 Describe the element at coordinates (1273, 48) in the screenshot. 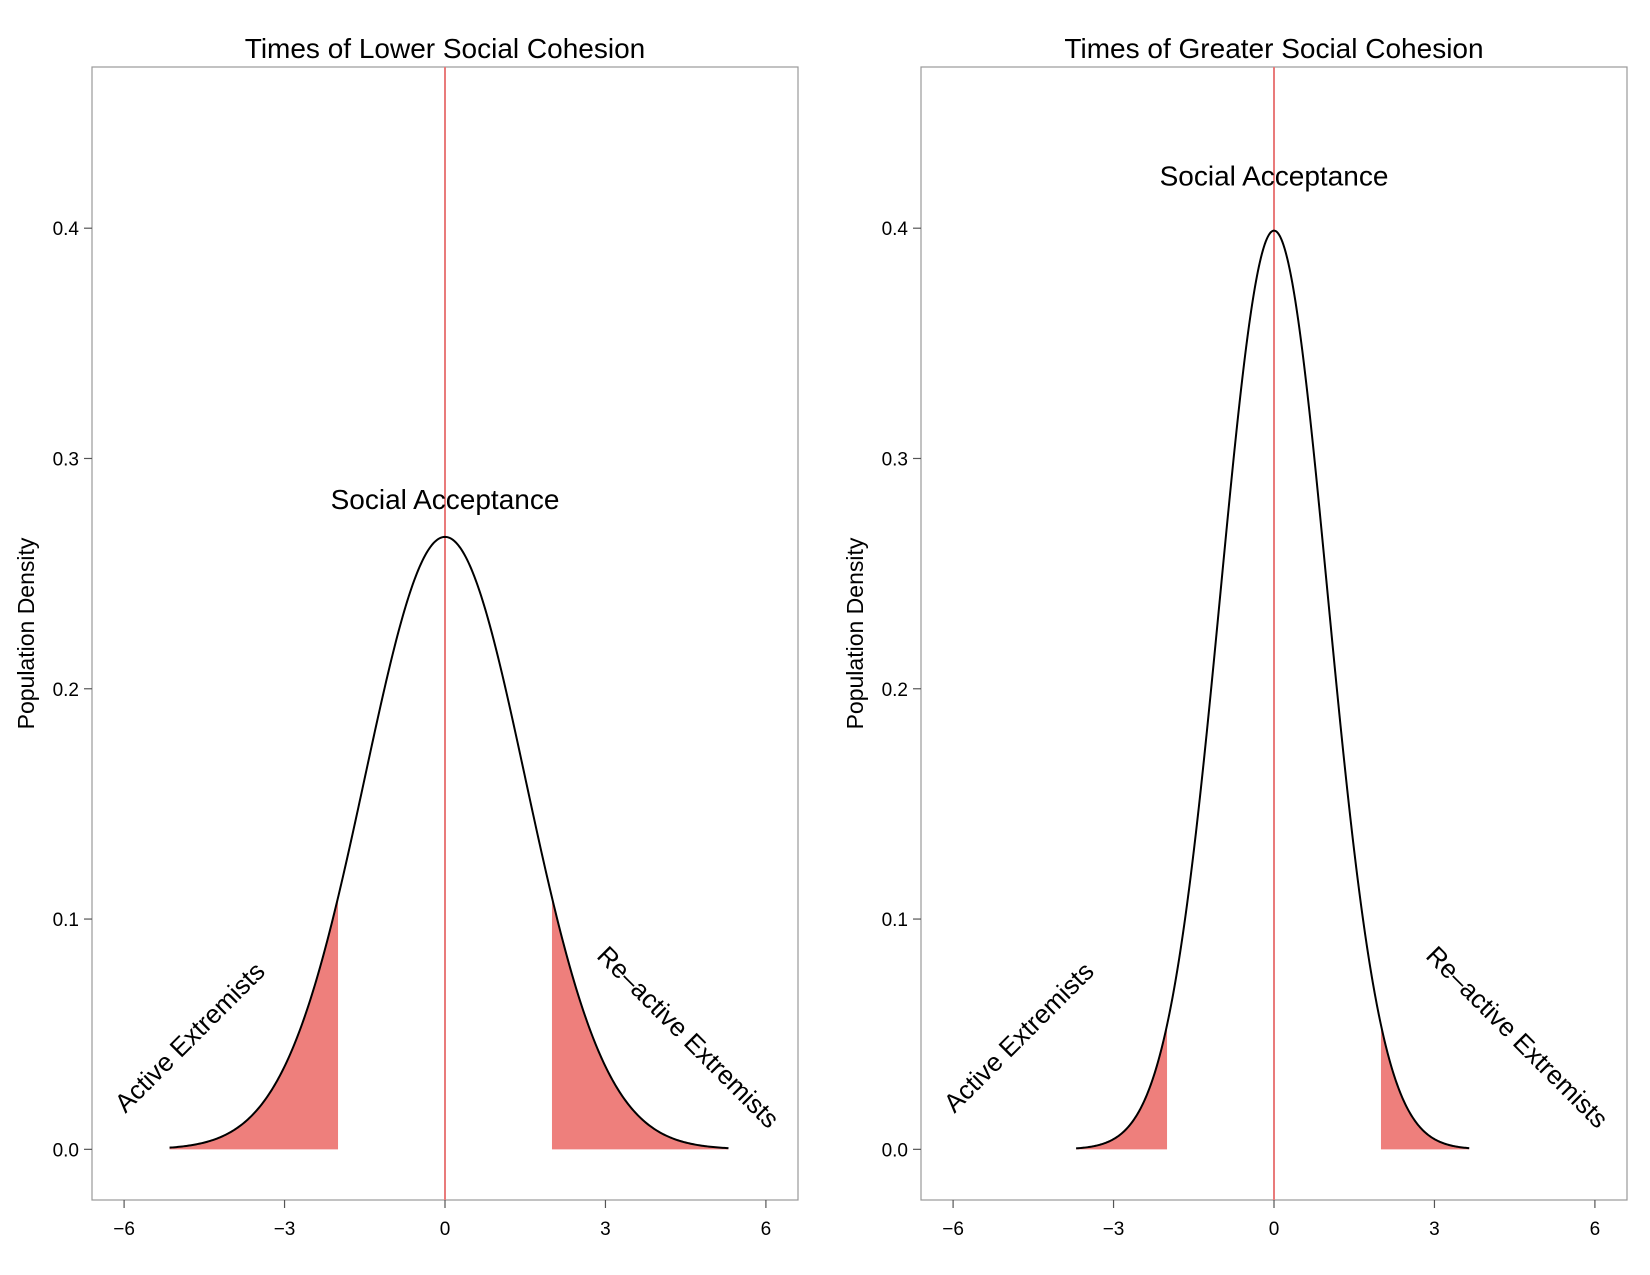

I see `chart-title: Times of Greater Social Cohesion` at that location.